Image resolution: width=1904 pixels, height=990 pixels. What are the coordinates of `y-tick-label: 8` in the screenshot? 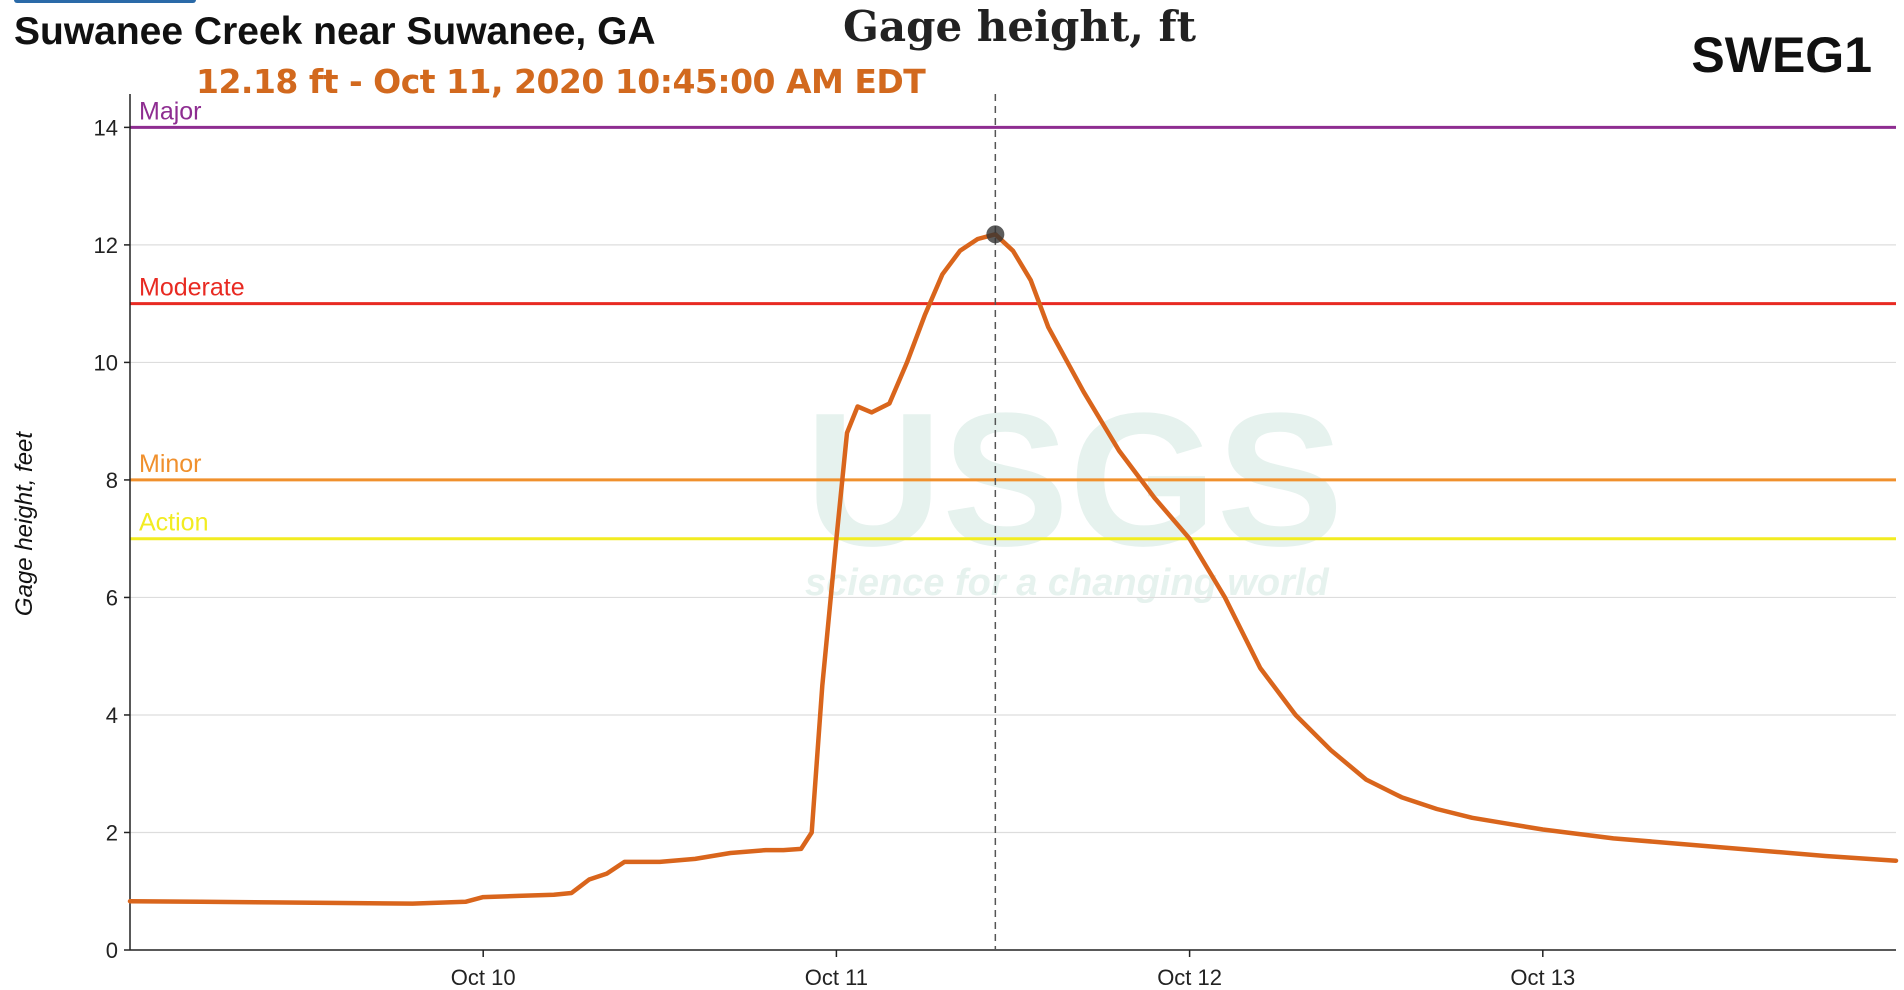 It's located at (112, 480).